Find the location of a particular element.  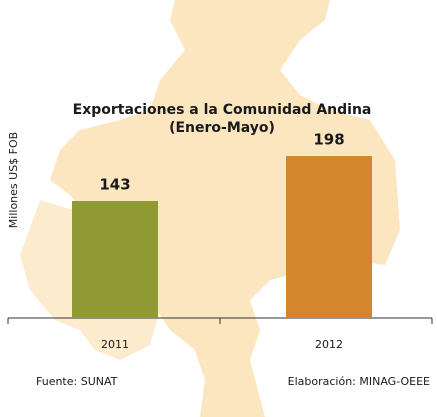

x-tick-label: 2012 is located at coordinates (329, 344).